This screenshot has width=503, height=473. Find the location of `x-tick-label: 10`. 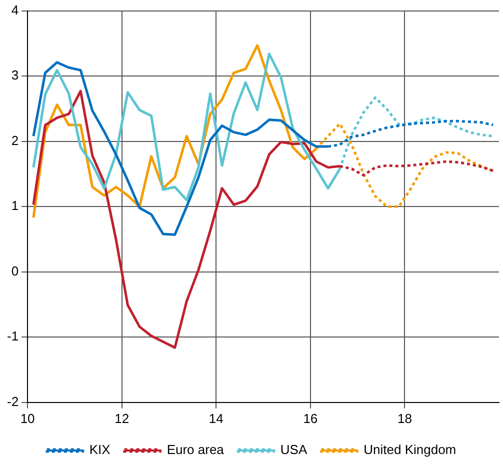

x-tick-label: 10 is located at coordinates (27, 418).